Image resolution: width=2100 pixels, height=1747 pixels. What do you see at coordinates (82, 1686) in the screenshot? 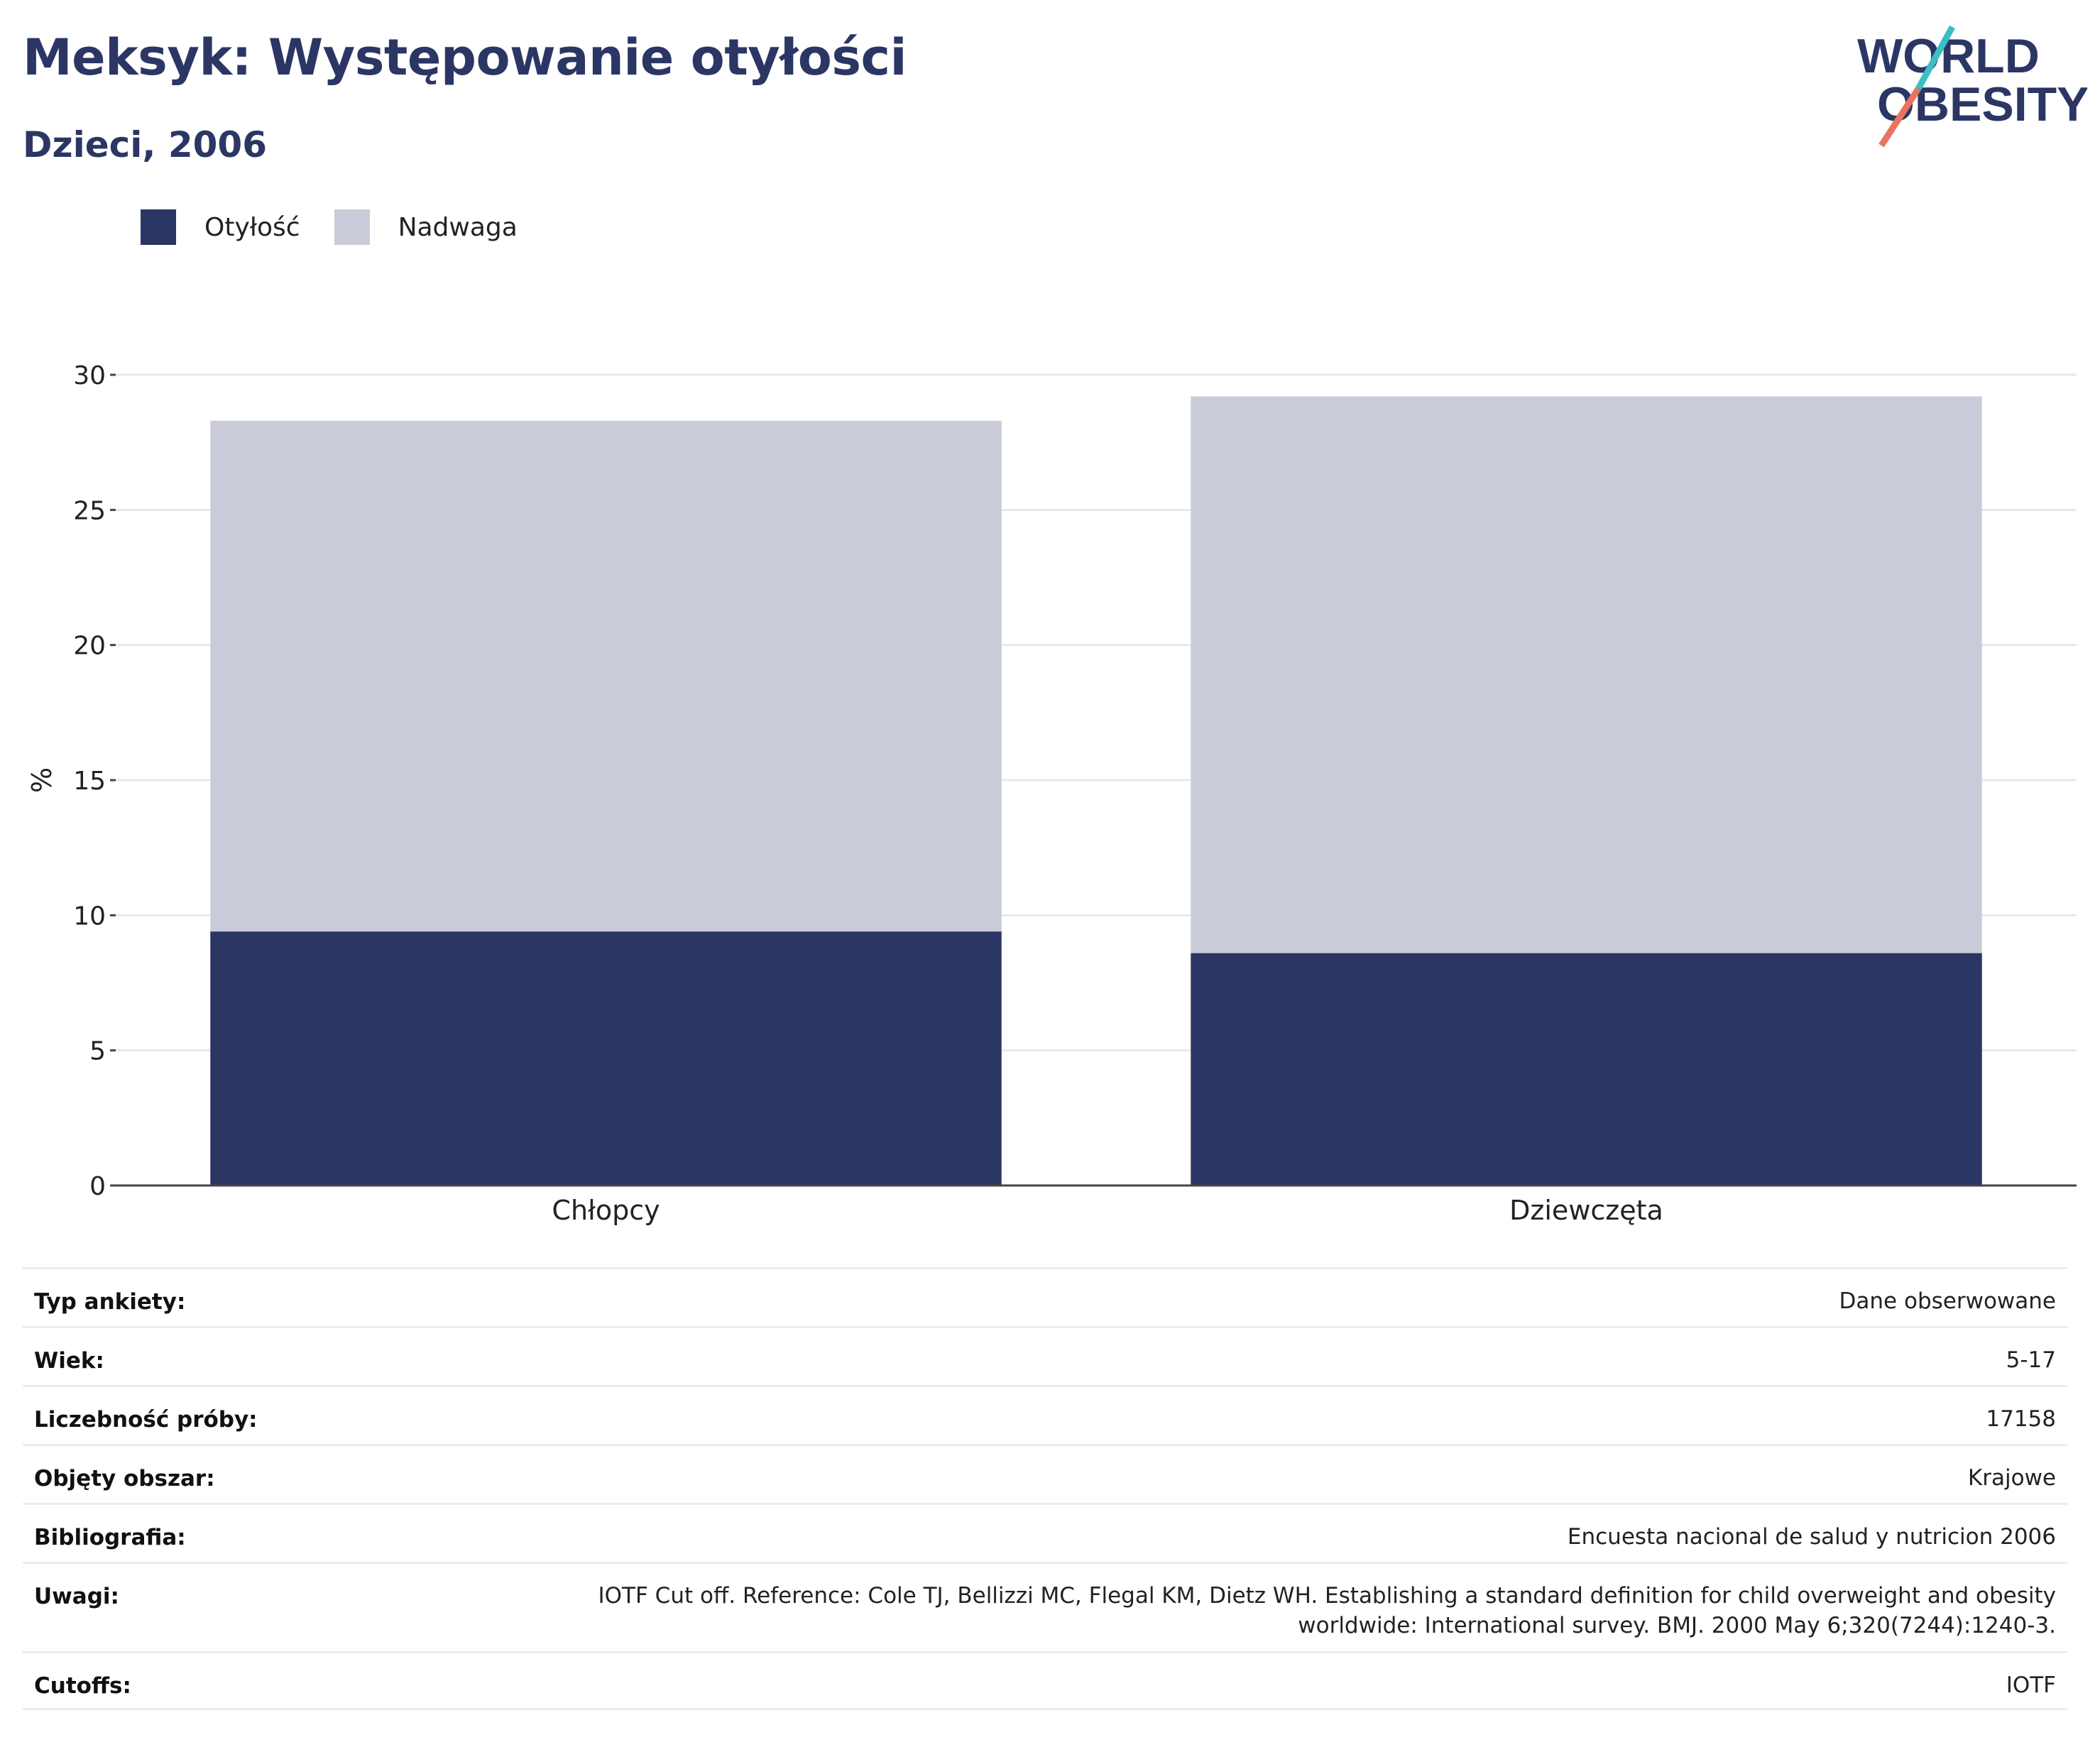
I see `meta-key: Cutoffs:` at bounding box center [82, 1686].